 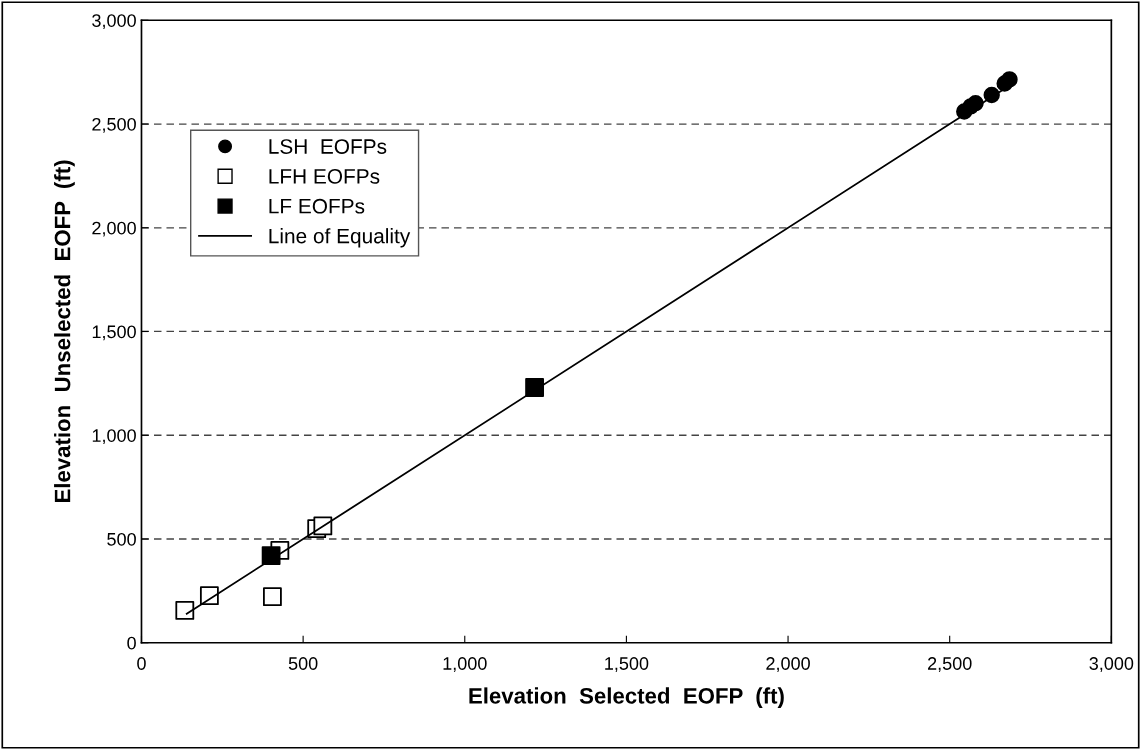 I want to click on legend-label: Line of Equality, so click(x=340, y=238).